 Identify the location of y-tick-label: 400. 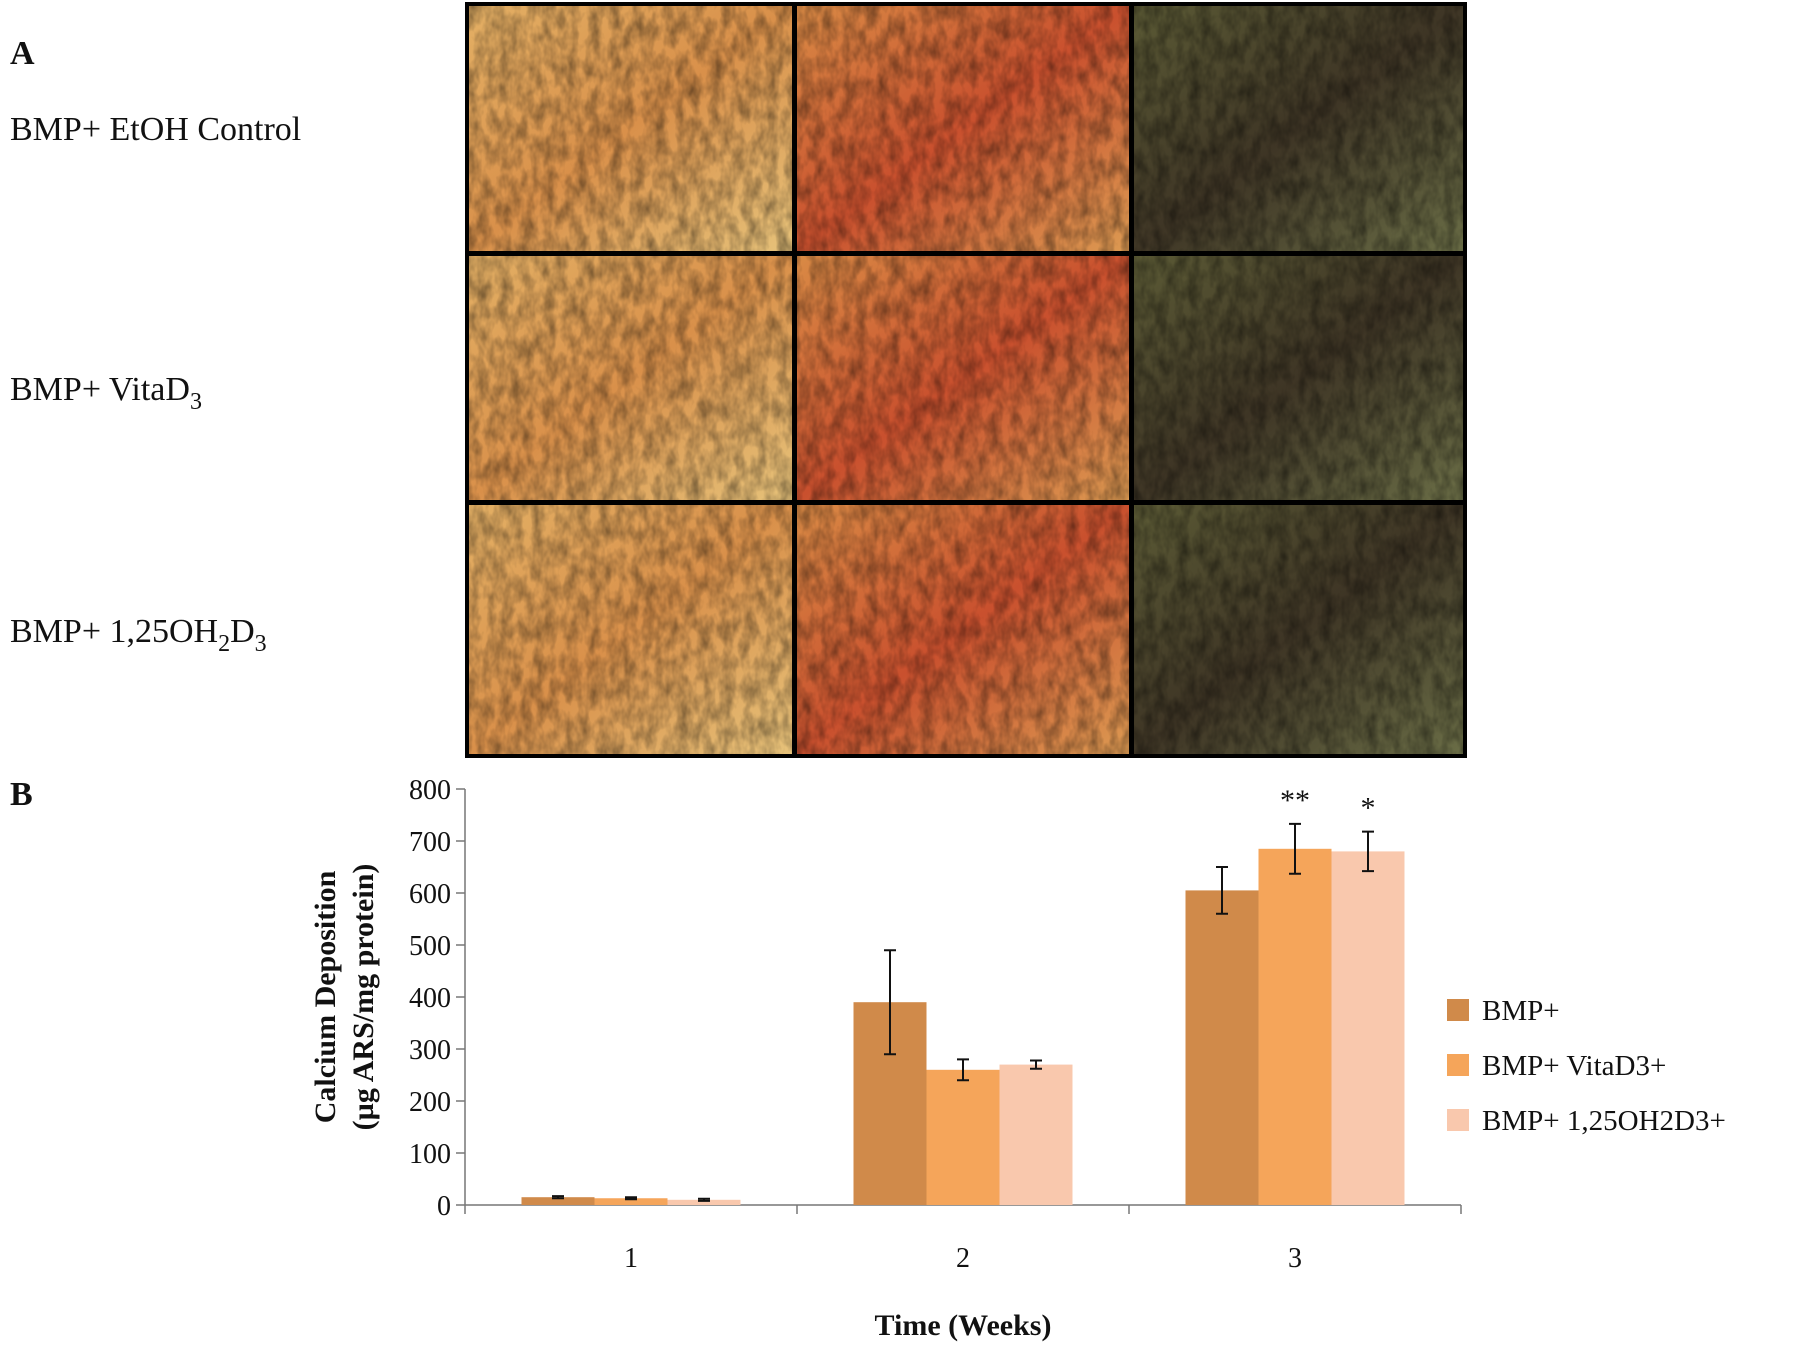
(430, 998).